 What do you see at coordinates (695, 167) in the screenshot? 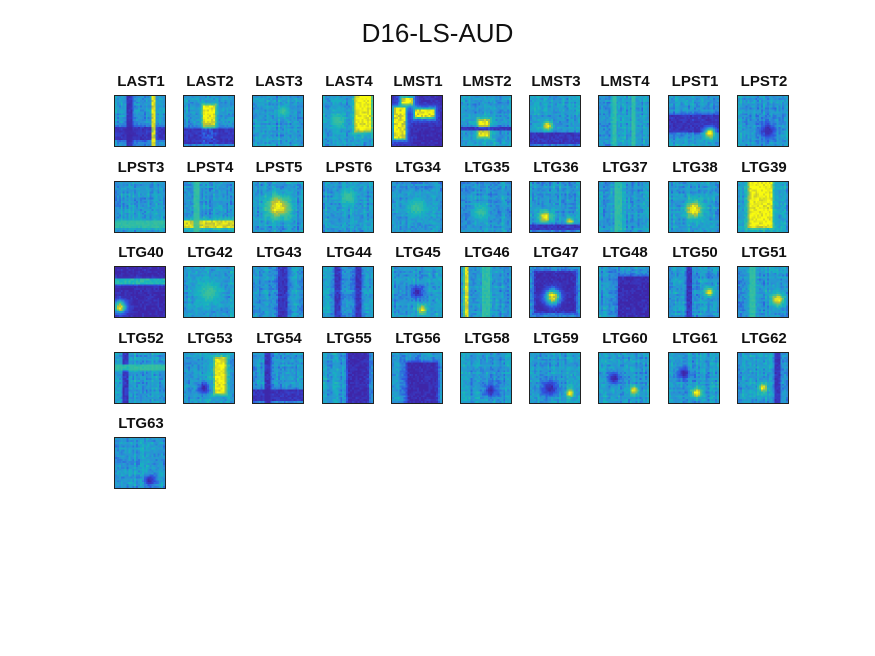
I see `panel-title: LTG38` at bounding box center [695, 167].